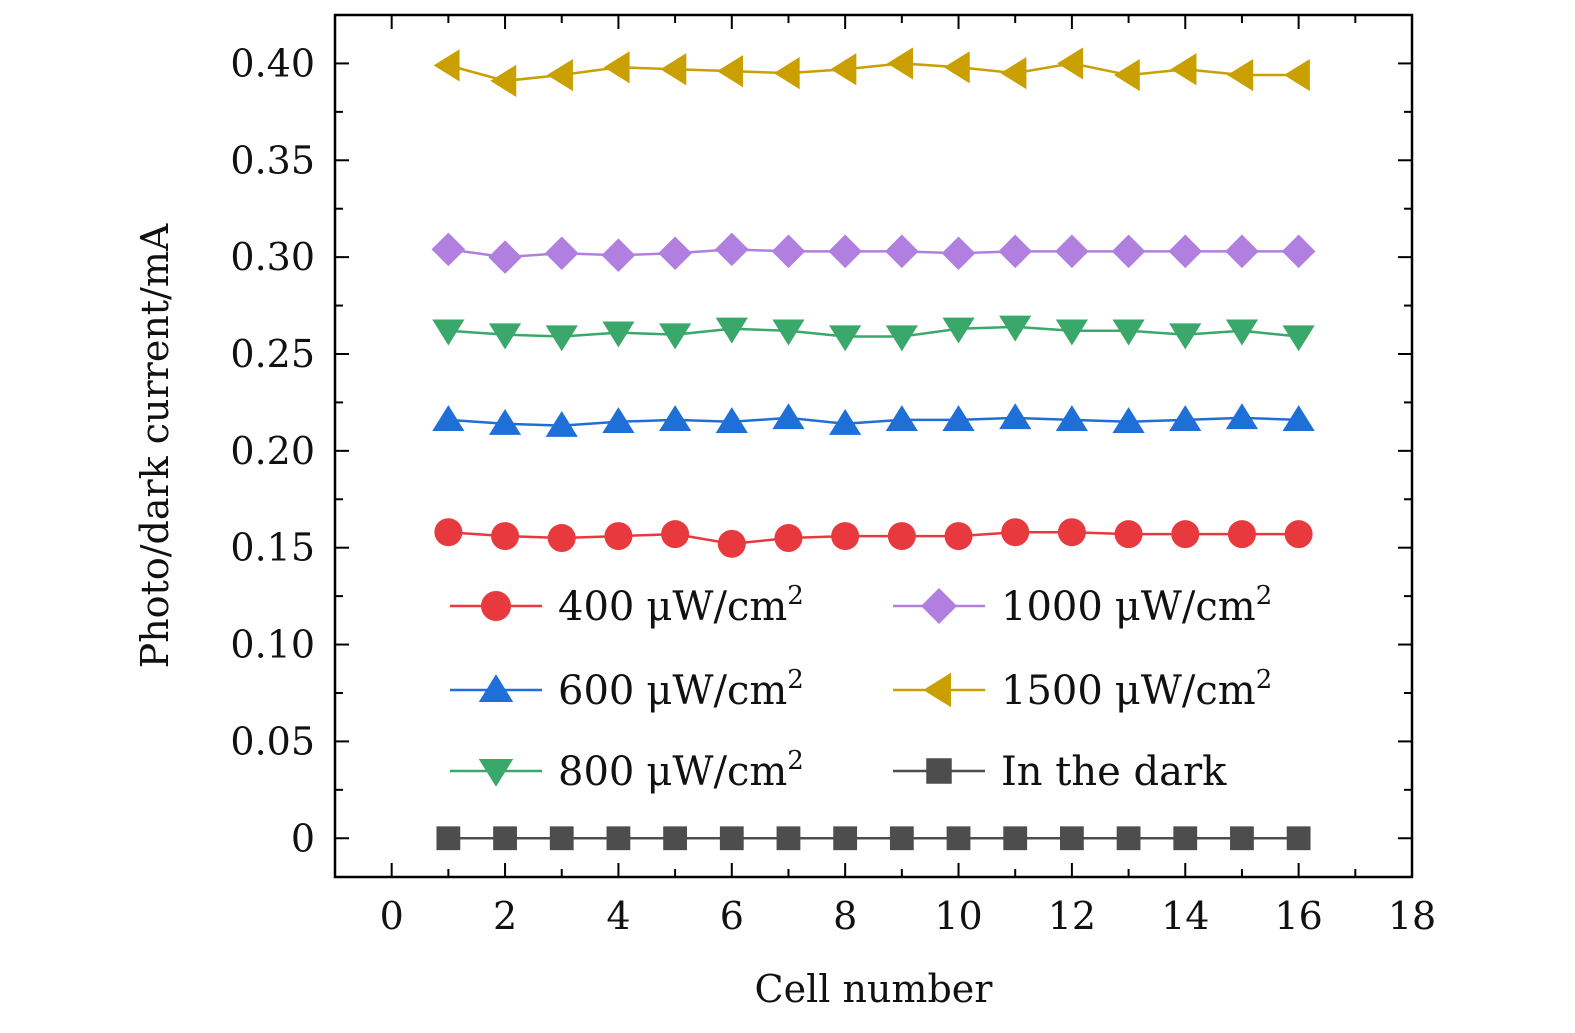 This screenshot has width=1575, height=1033. Describe the element at coordinates (845, 916) in the screenshot. I see `x-tick-label: 8` at that location.